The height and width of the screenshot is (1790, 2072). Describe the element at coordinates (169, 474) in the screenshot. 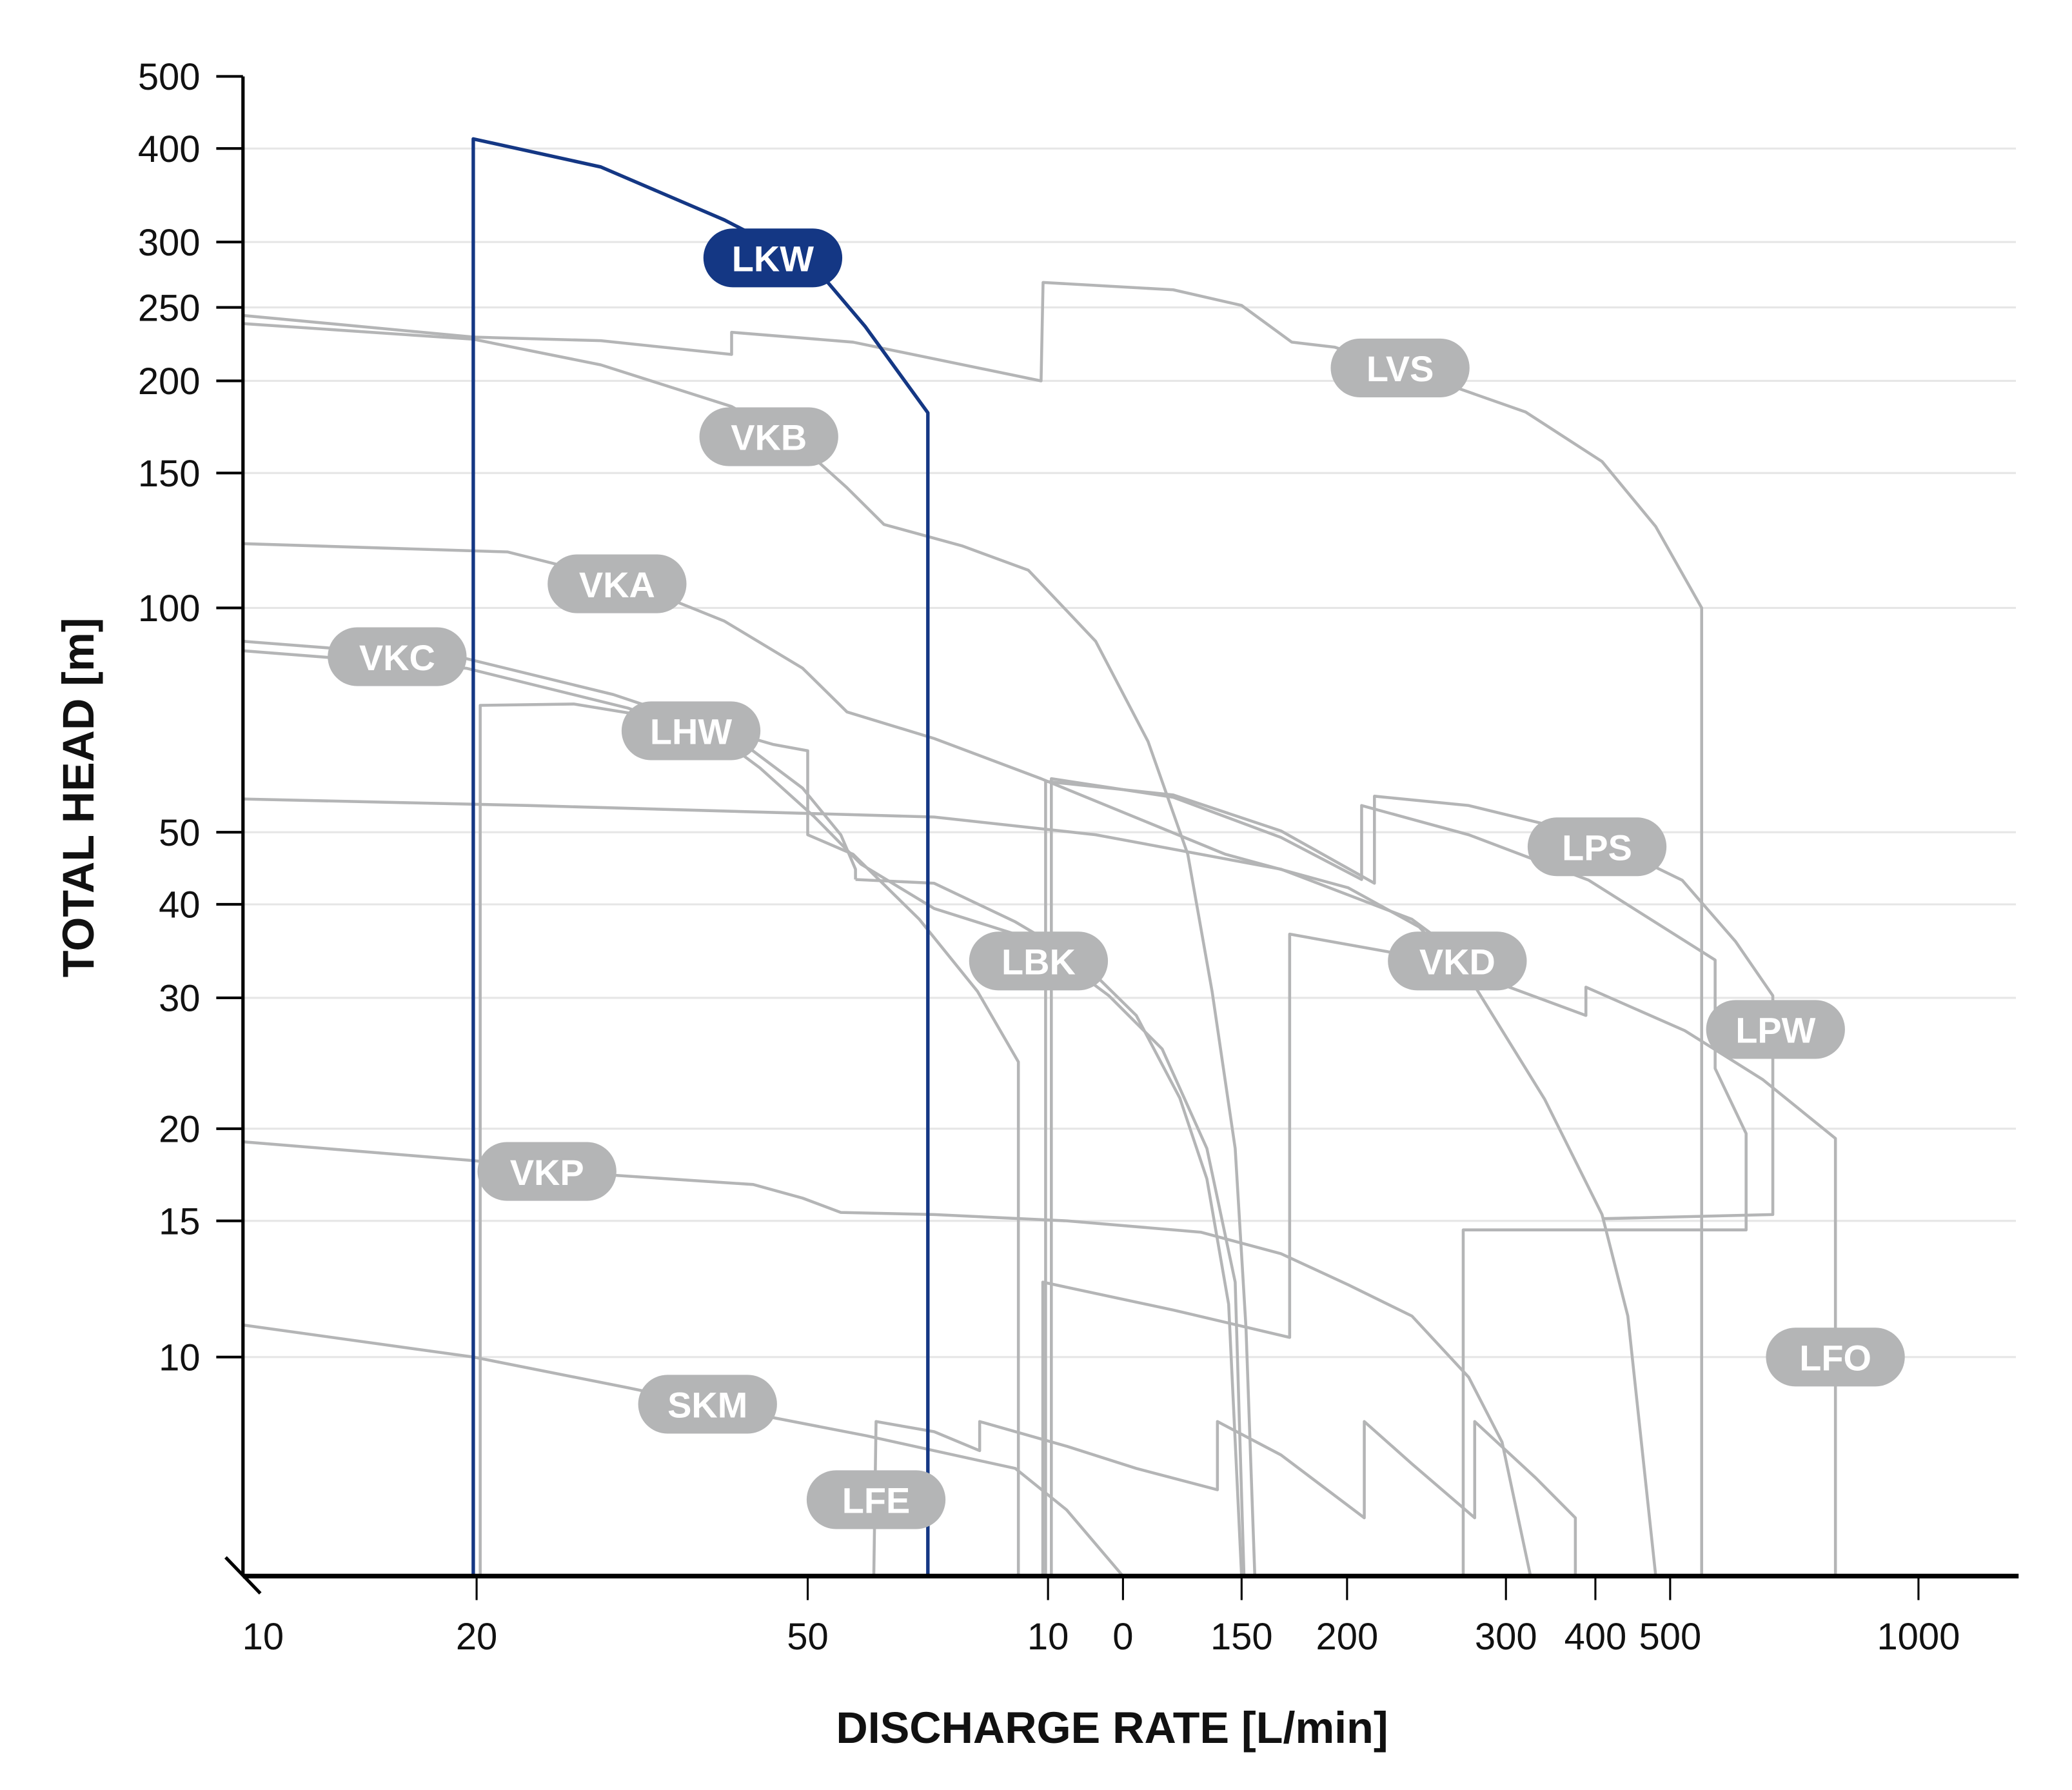

I see `y-tick-label: 150` at that location.